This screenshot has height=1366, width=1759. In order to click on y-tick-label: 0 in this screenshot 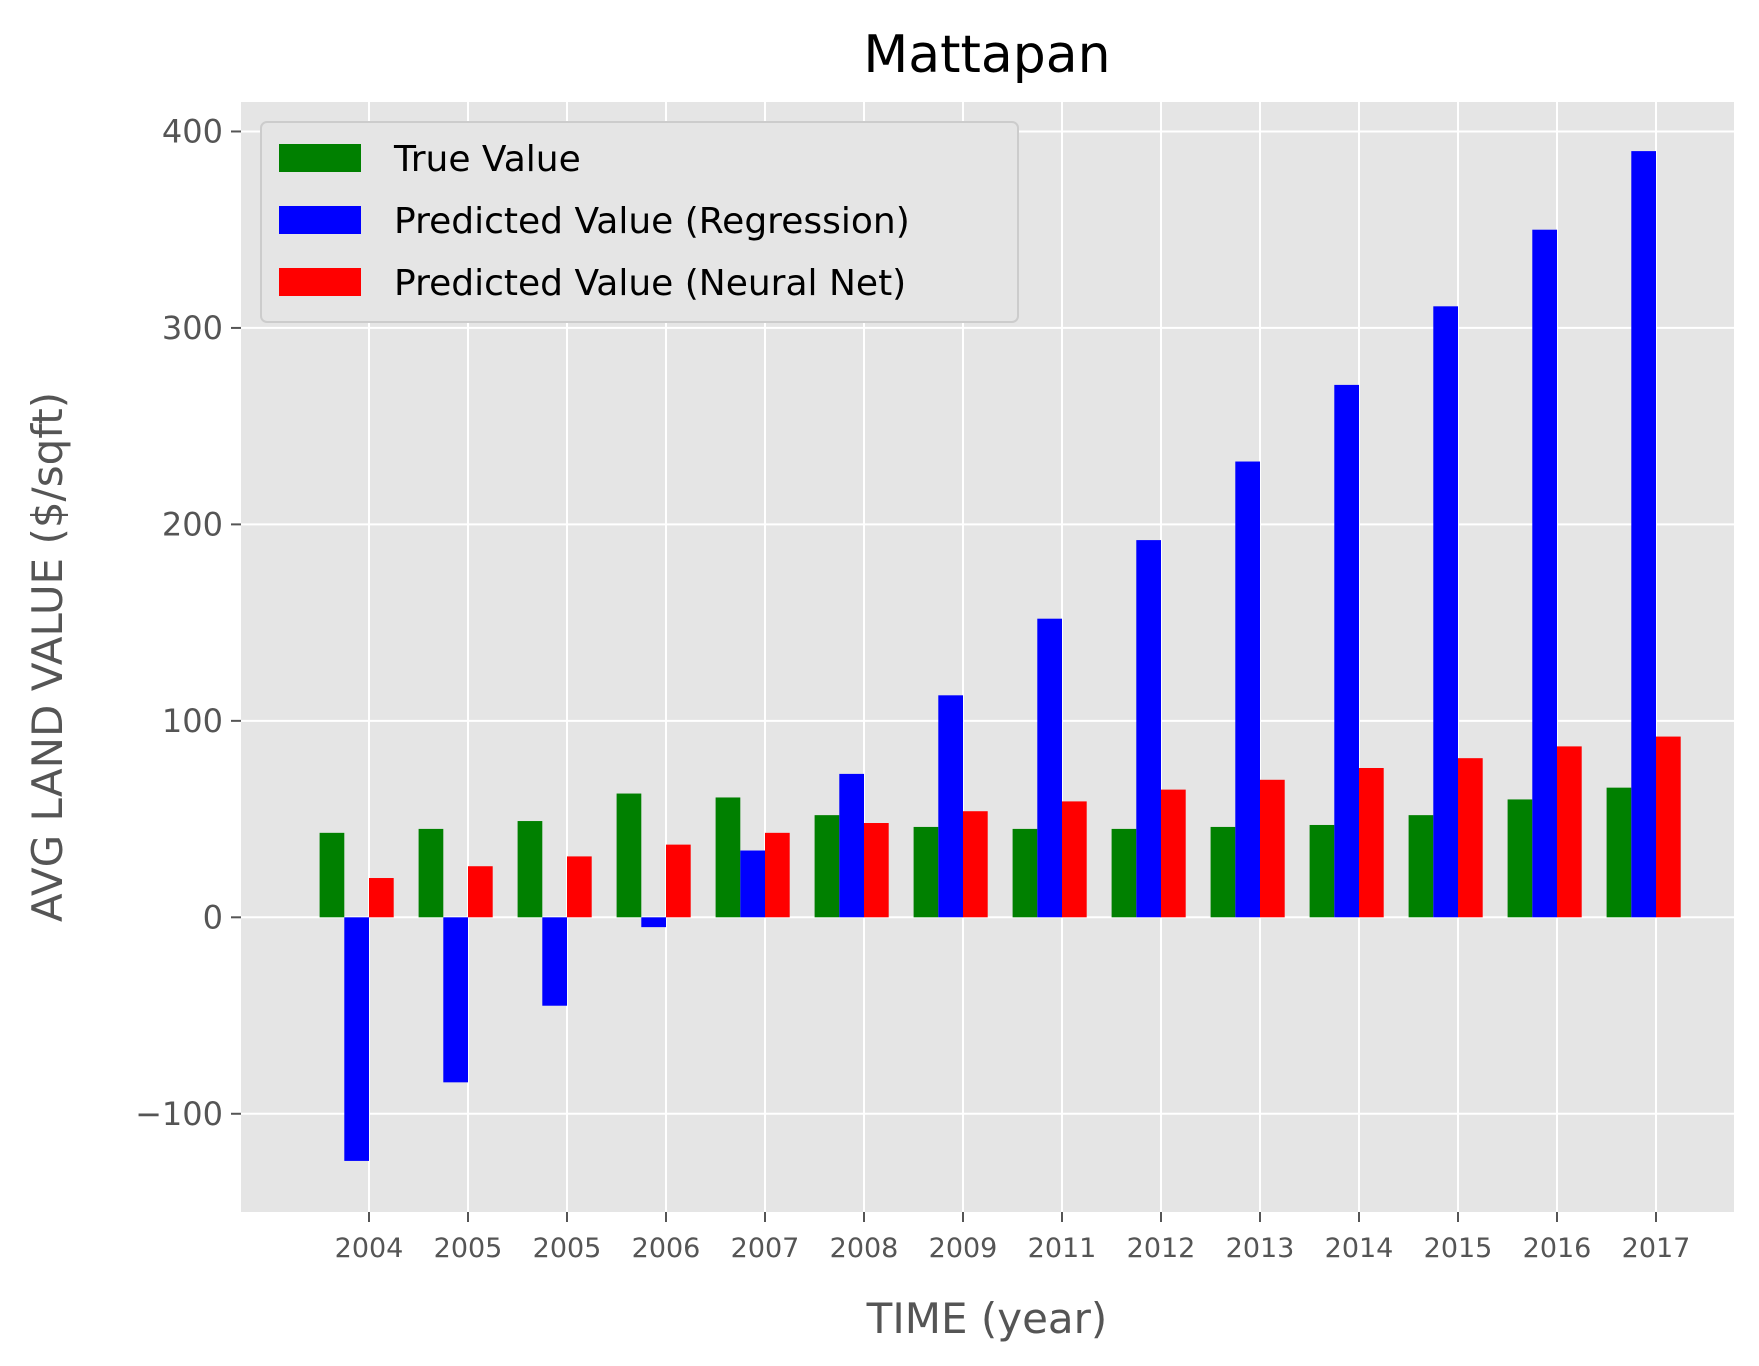, I will do `click(213, 917)`.